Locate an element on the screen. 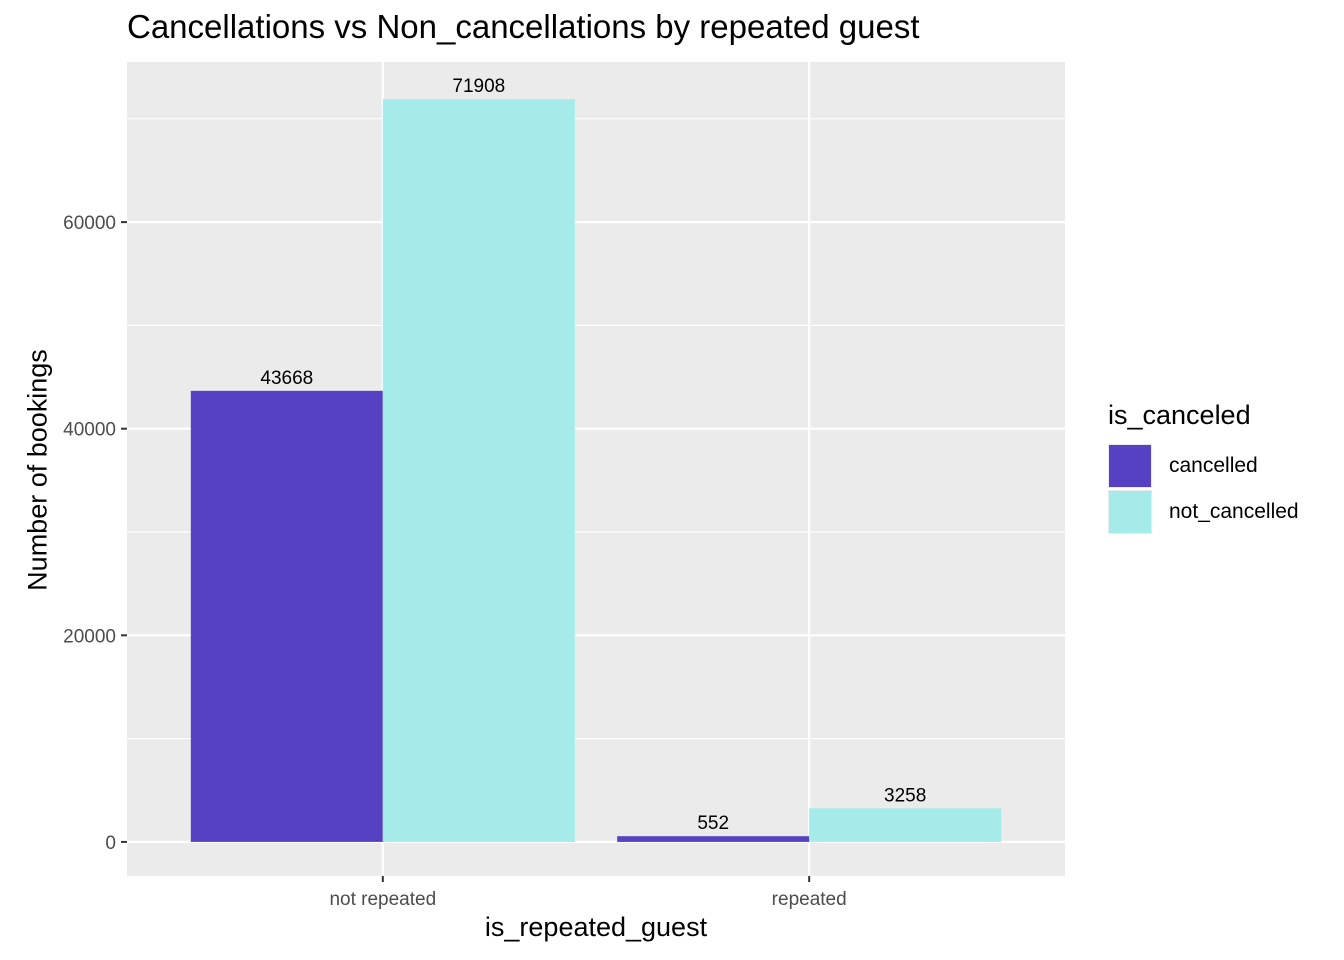 Image resolution: width=1344 pixels, height=960 pixels. x-tick-label: repeated is located at coordinates (809, 899).